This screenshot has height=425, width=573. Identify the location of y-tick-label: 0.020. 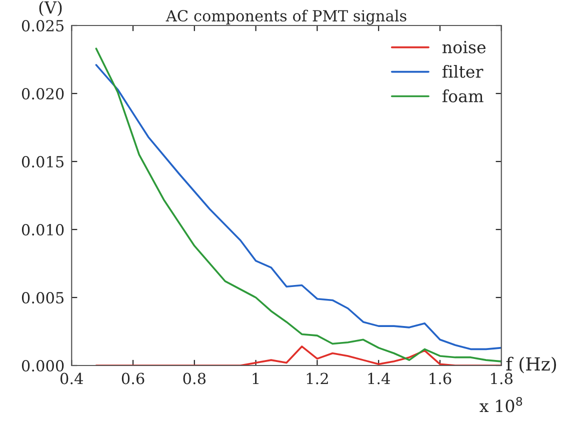
(43, 94).